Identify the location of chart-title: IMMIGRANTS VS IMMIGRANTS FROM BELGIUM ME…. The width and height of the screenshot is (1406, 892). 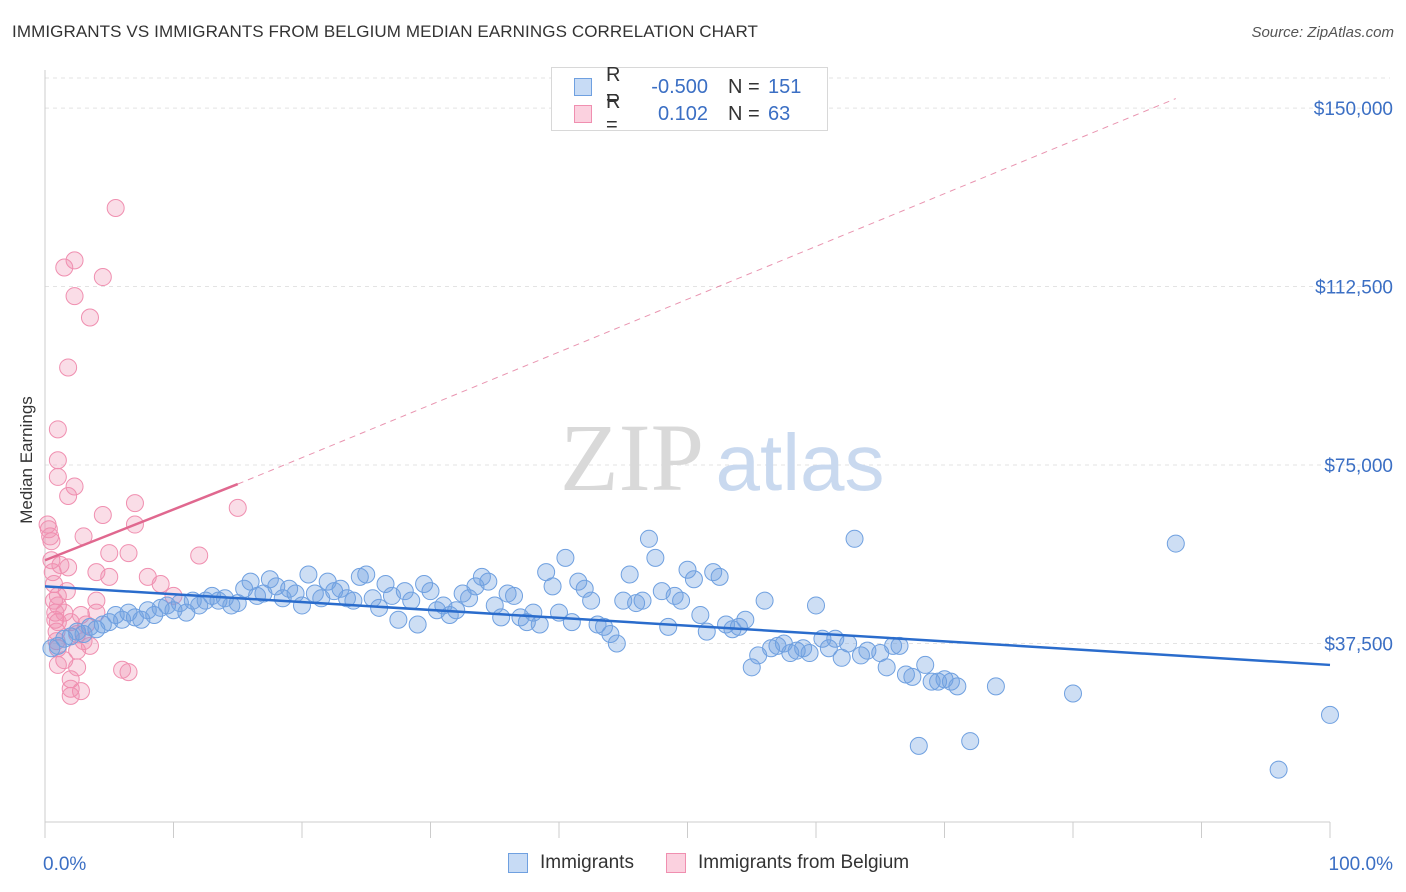
(385, 31).